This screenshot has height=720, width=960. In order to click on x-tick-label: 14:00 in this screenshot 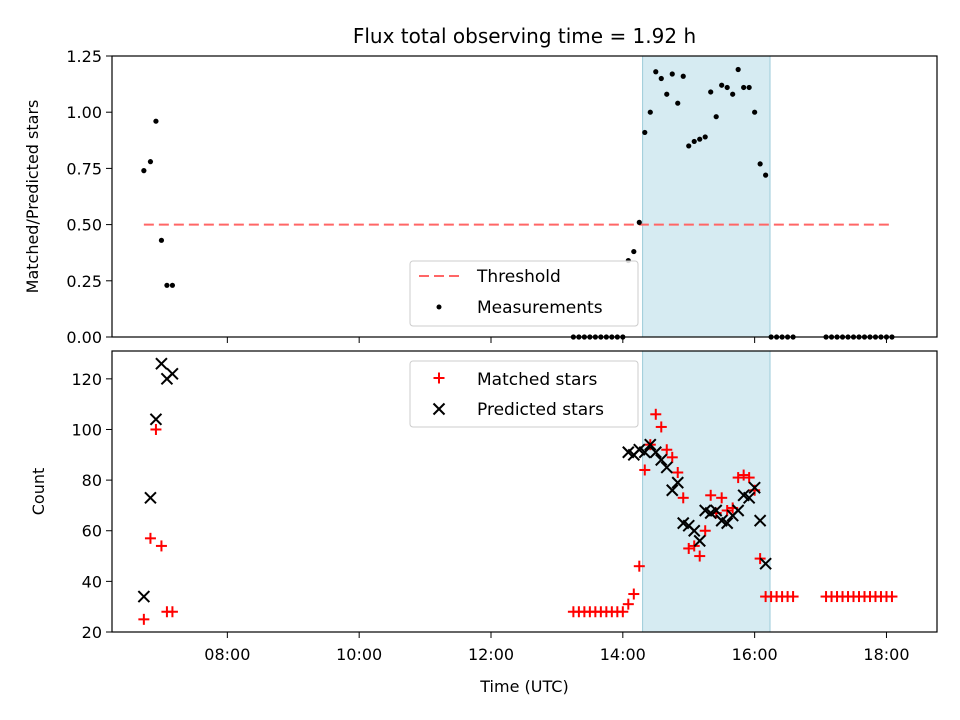, I will do `click(623, 654)`.